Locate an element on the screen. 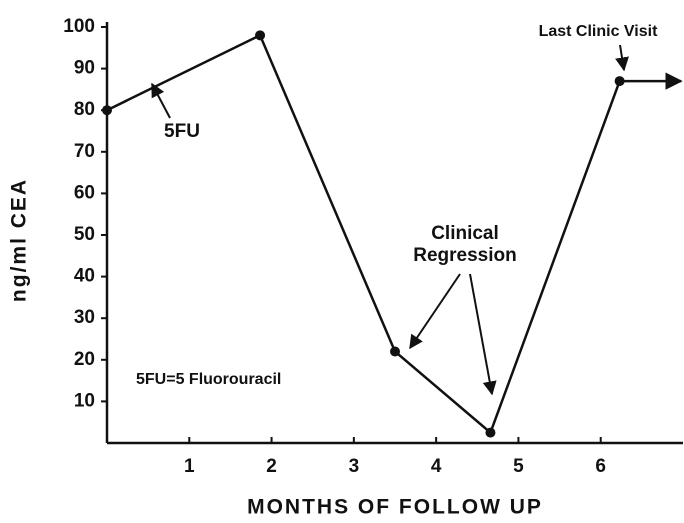 The width and height of the screenshot is (684, 523). y-tick-label: 70 is located at coordinates (84, 151).